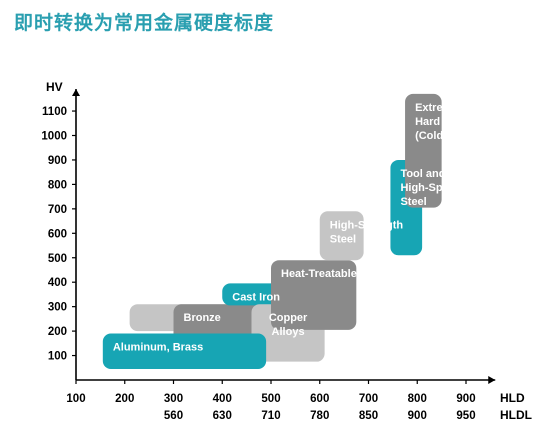 This screenshot has width=545, height=435. What do you see at coordinates (57, 308) in the screenshot?
I see `y-tick-label: 300` at bounding box center [57, 308].